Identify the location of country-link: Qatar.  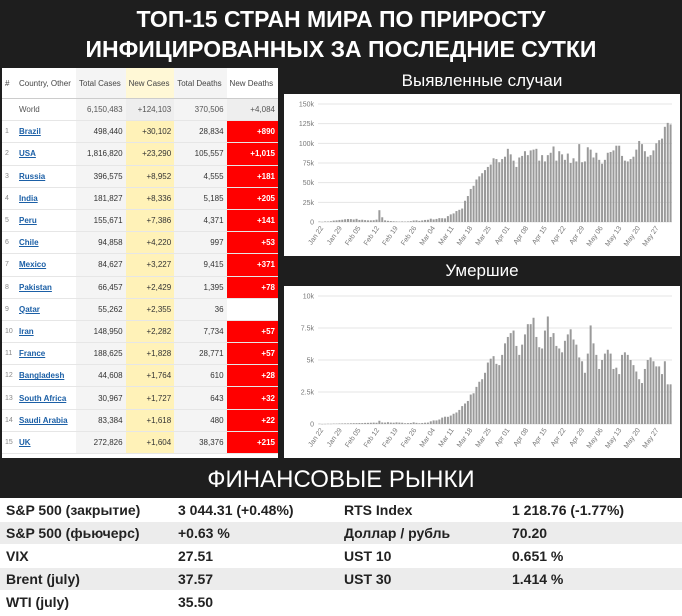
(46, 309).